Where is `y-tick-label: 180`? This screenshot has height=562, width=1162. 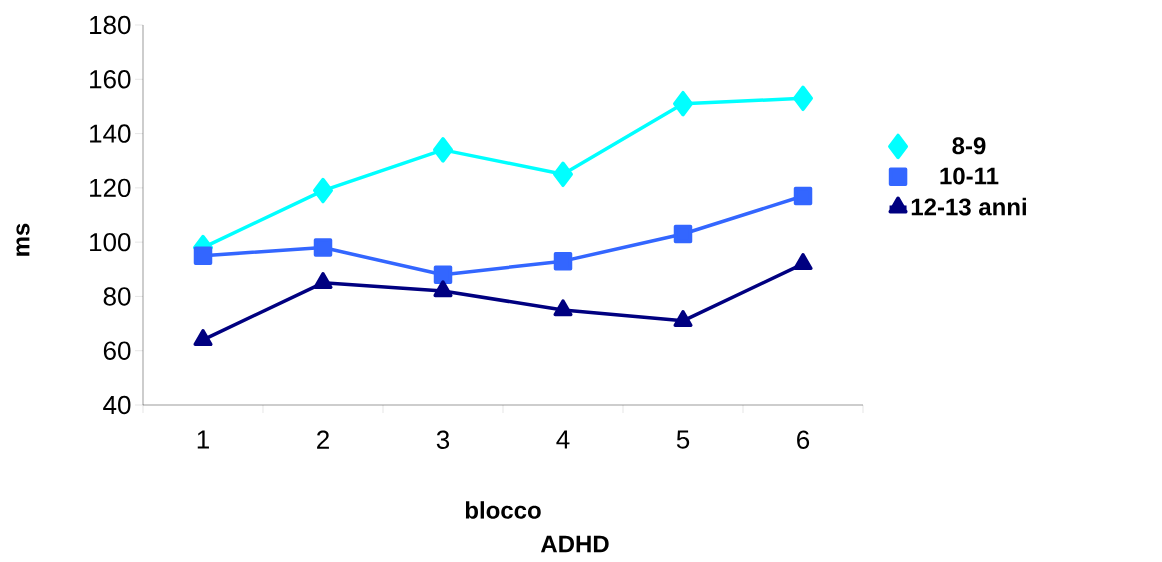
y-tick-label: 180 is located at coordinates (110, 25).